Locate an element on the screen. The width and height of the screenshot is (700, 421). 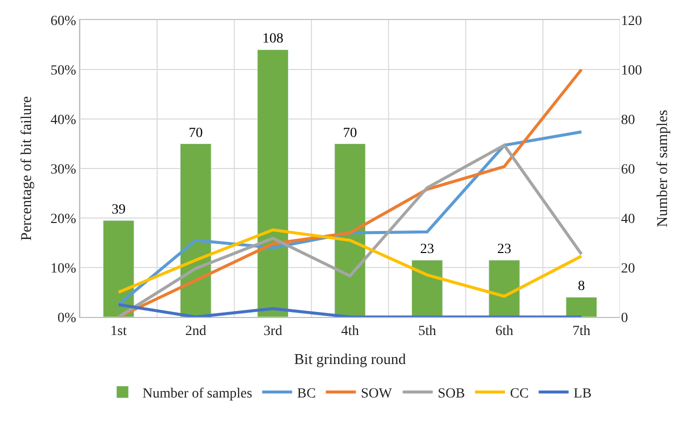
x-tick-label: 6th is located at coordinates (504, 331).